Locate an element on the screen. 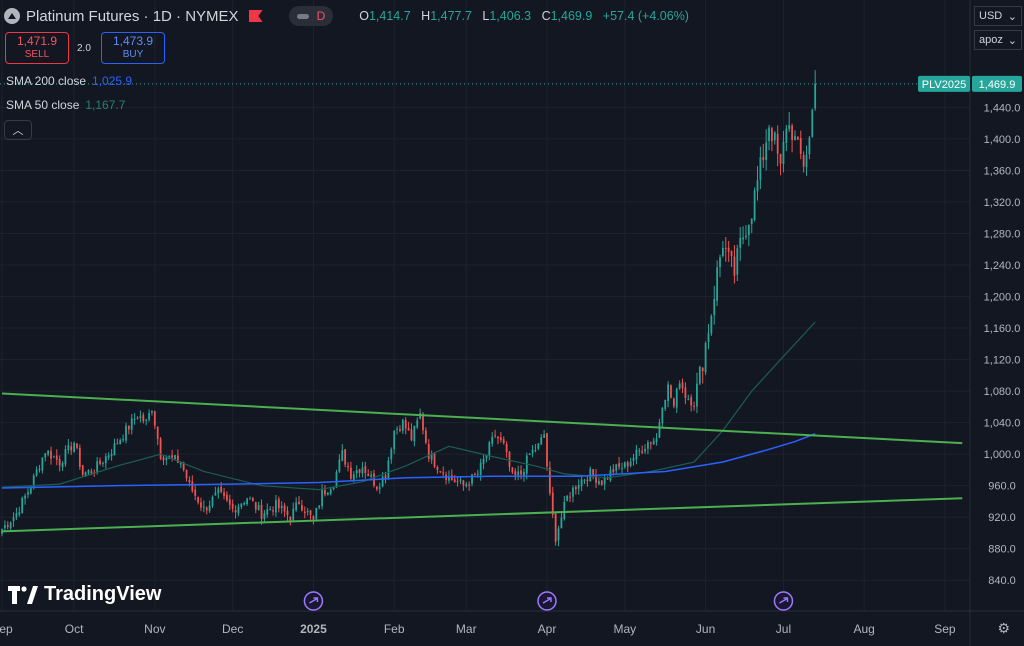 This screenshot has width=1024, height=646. chevron-down-icon: ⌄ is located at coordinates (1012, 16).